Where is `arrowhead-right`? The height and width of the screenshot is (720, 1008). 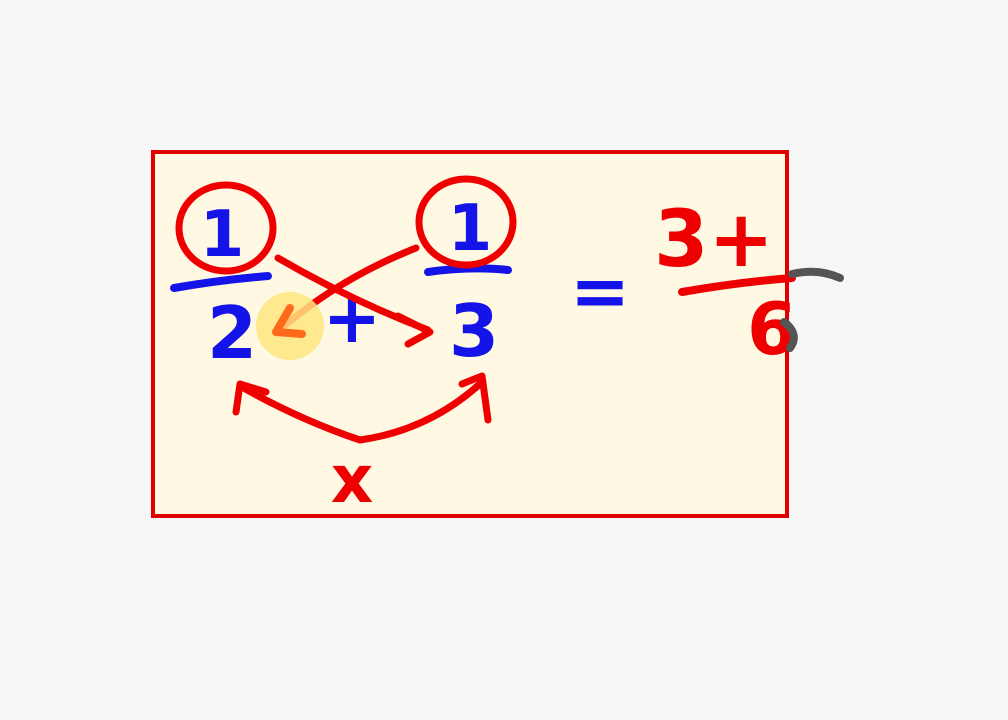
arrowhead-right is located at coordinates (414, 330).